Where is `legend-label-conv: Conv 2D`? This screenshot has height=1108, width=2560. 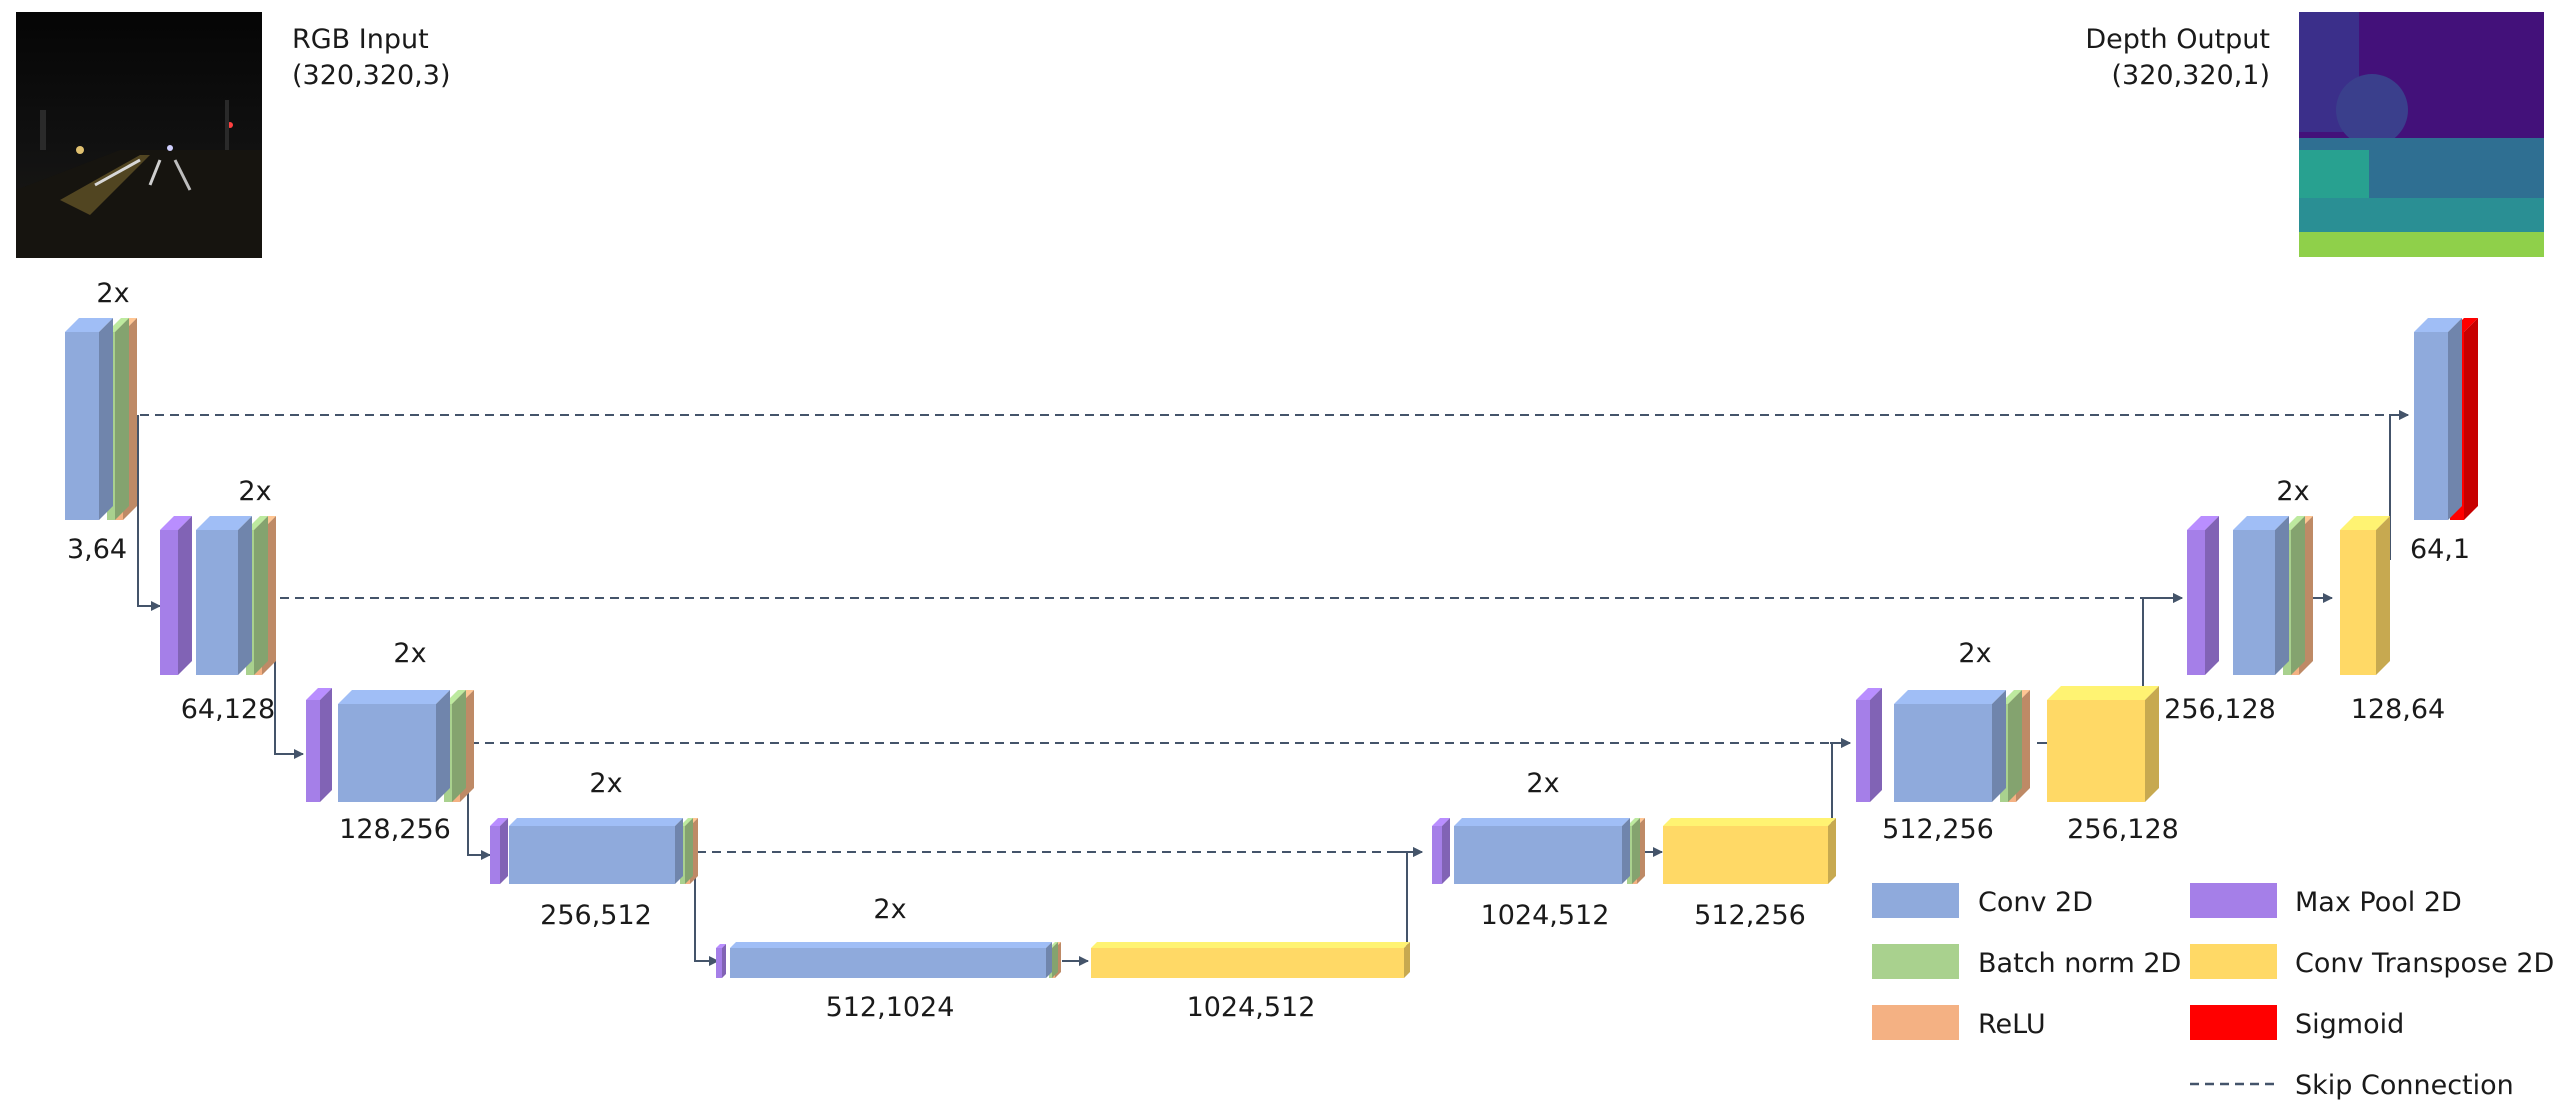
legend-label-conv: Conv 2D is located at coordinates (2035, 902).